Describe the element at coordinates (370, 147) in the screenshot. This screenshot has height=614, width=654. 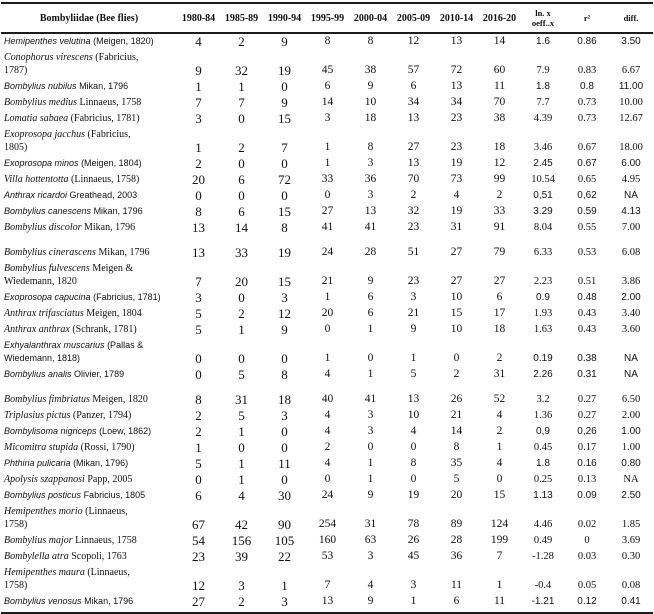
I see `count-cell: 8` at that location.